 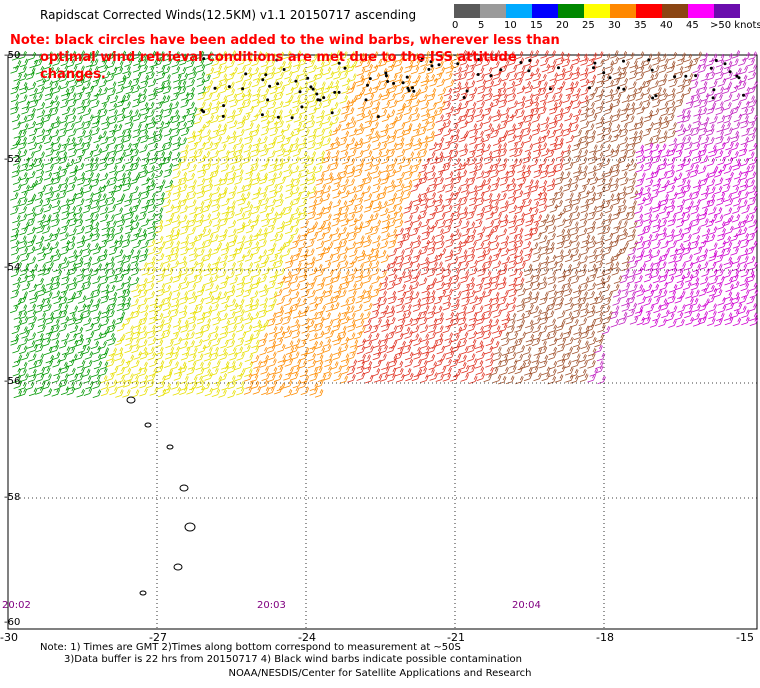 I want to click on legend-label: 5, so click(x=481, y=25).